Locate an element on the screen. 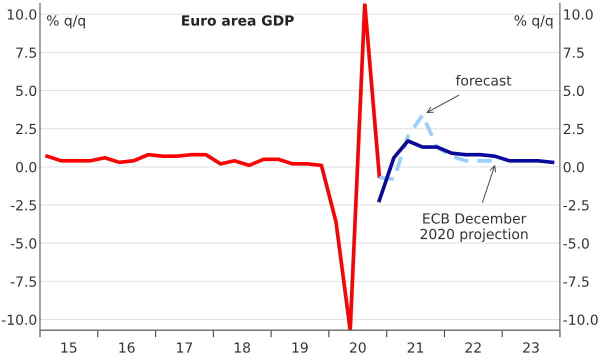 This screenshot has width=606, height=357. y2-tick-label: 0.0 is located at coordinates (574, 167).